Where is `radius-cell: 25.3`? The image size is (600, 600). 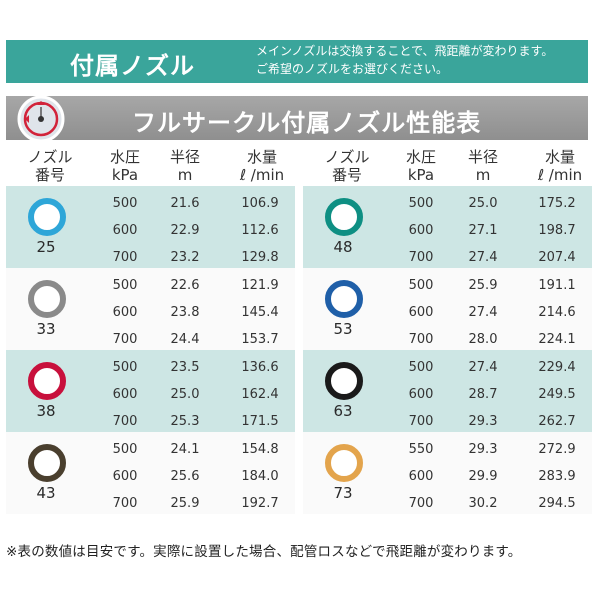
radius-cell: 25.3 is located at coordinates (185, 421).